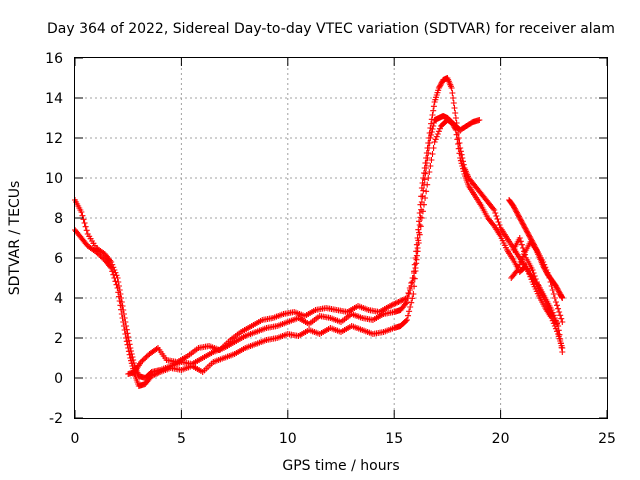  What do you see at coordinates (58, 219) in the screenshot?
I see `y-tick-label: 8` at bounding box center [58, 219].